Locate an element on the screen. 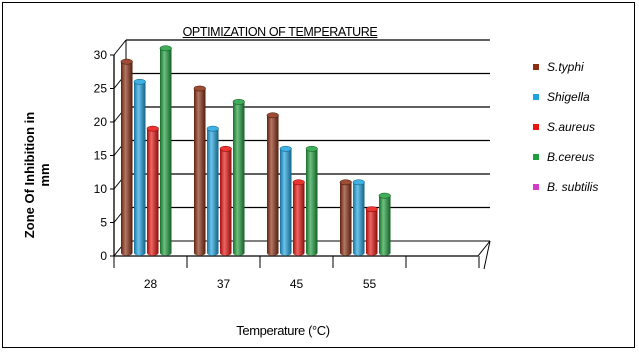 Image resolution: width=639 pixels, height=352 pixels. side-wall-line is located at coordinates (120, 47).